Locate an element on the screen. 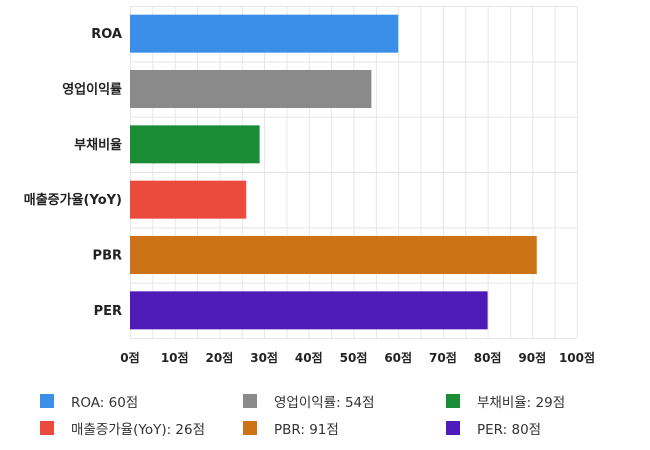  legend-label-revenue-growth: 매출증가율(YoY): 26점 is located at coordinates (138, 430).